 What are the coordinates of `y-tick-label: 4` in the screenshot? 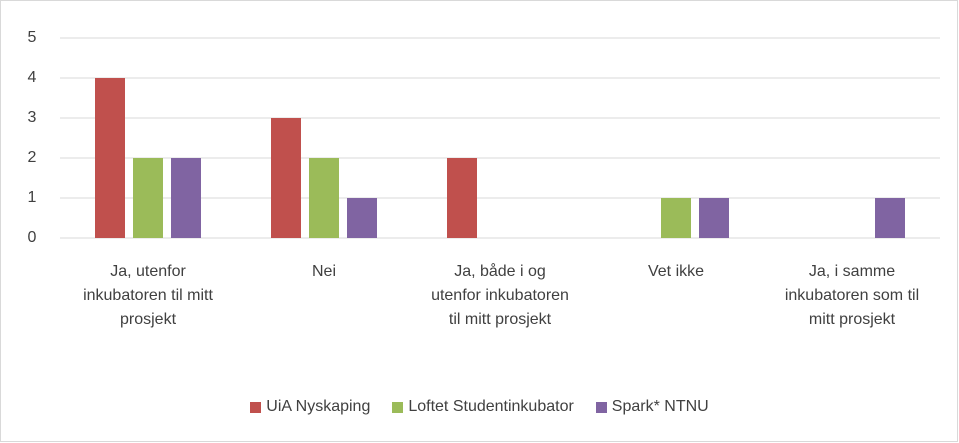 It's located at (32, 77).